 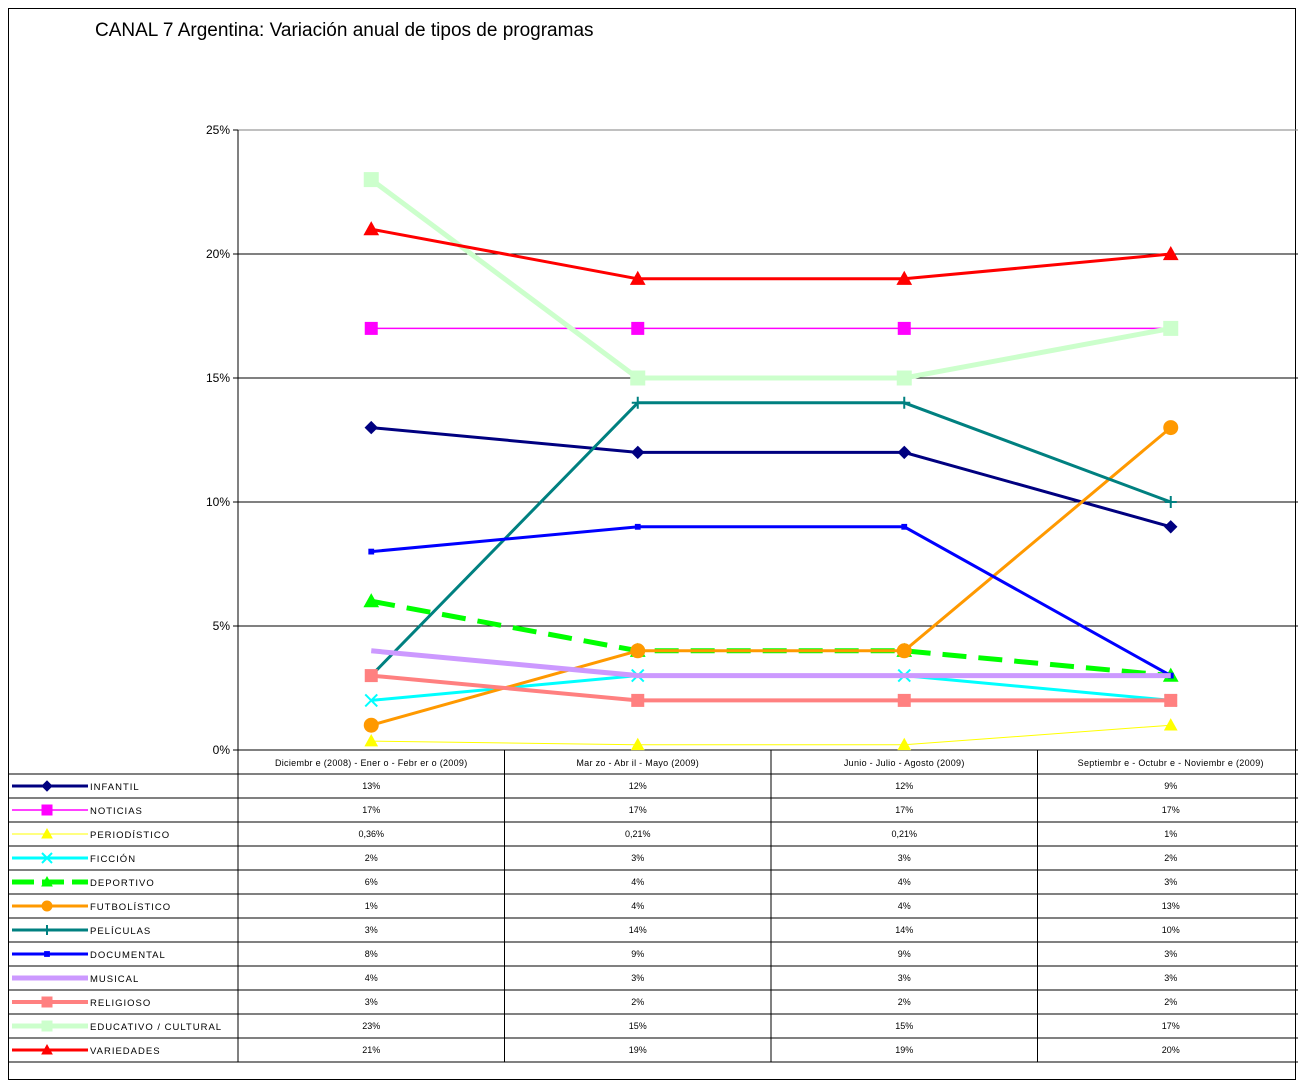 What do you see at coordinates (904, 763) in the screenshot?
I see `x-tick-label: Junio - Julio - Agosto (2009)` at bounding box center [904, 763].